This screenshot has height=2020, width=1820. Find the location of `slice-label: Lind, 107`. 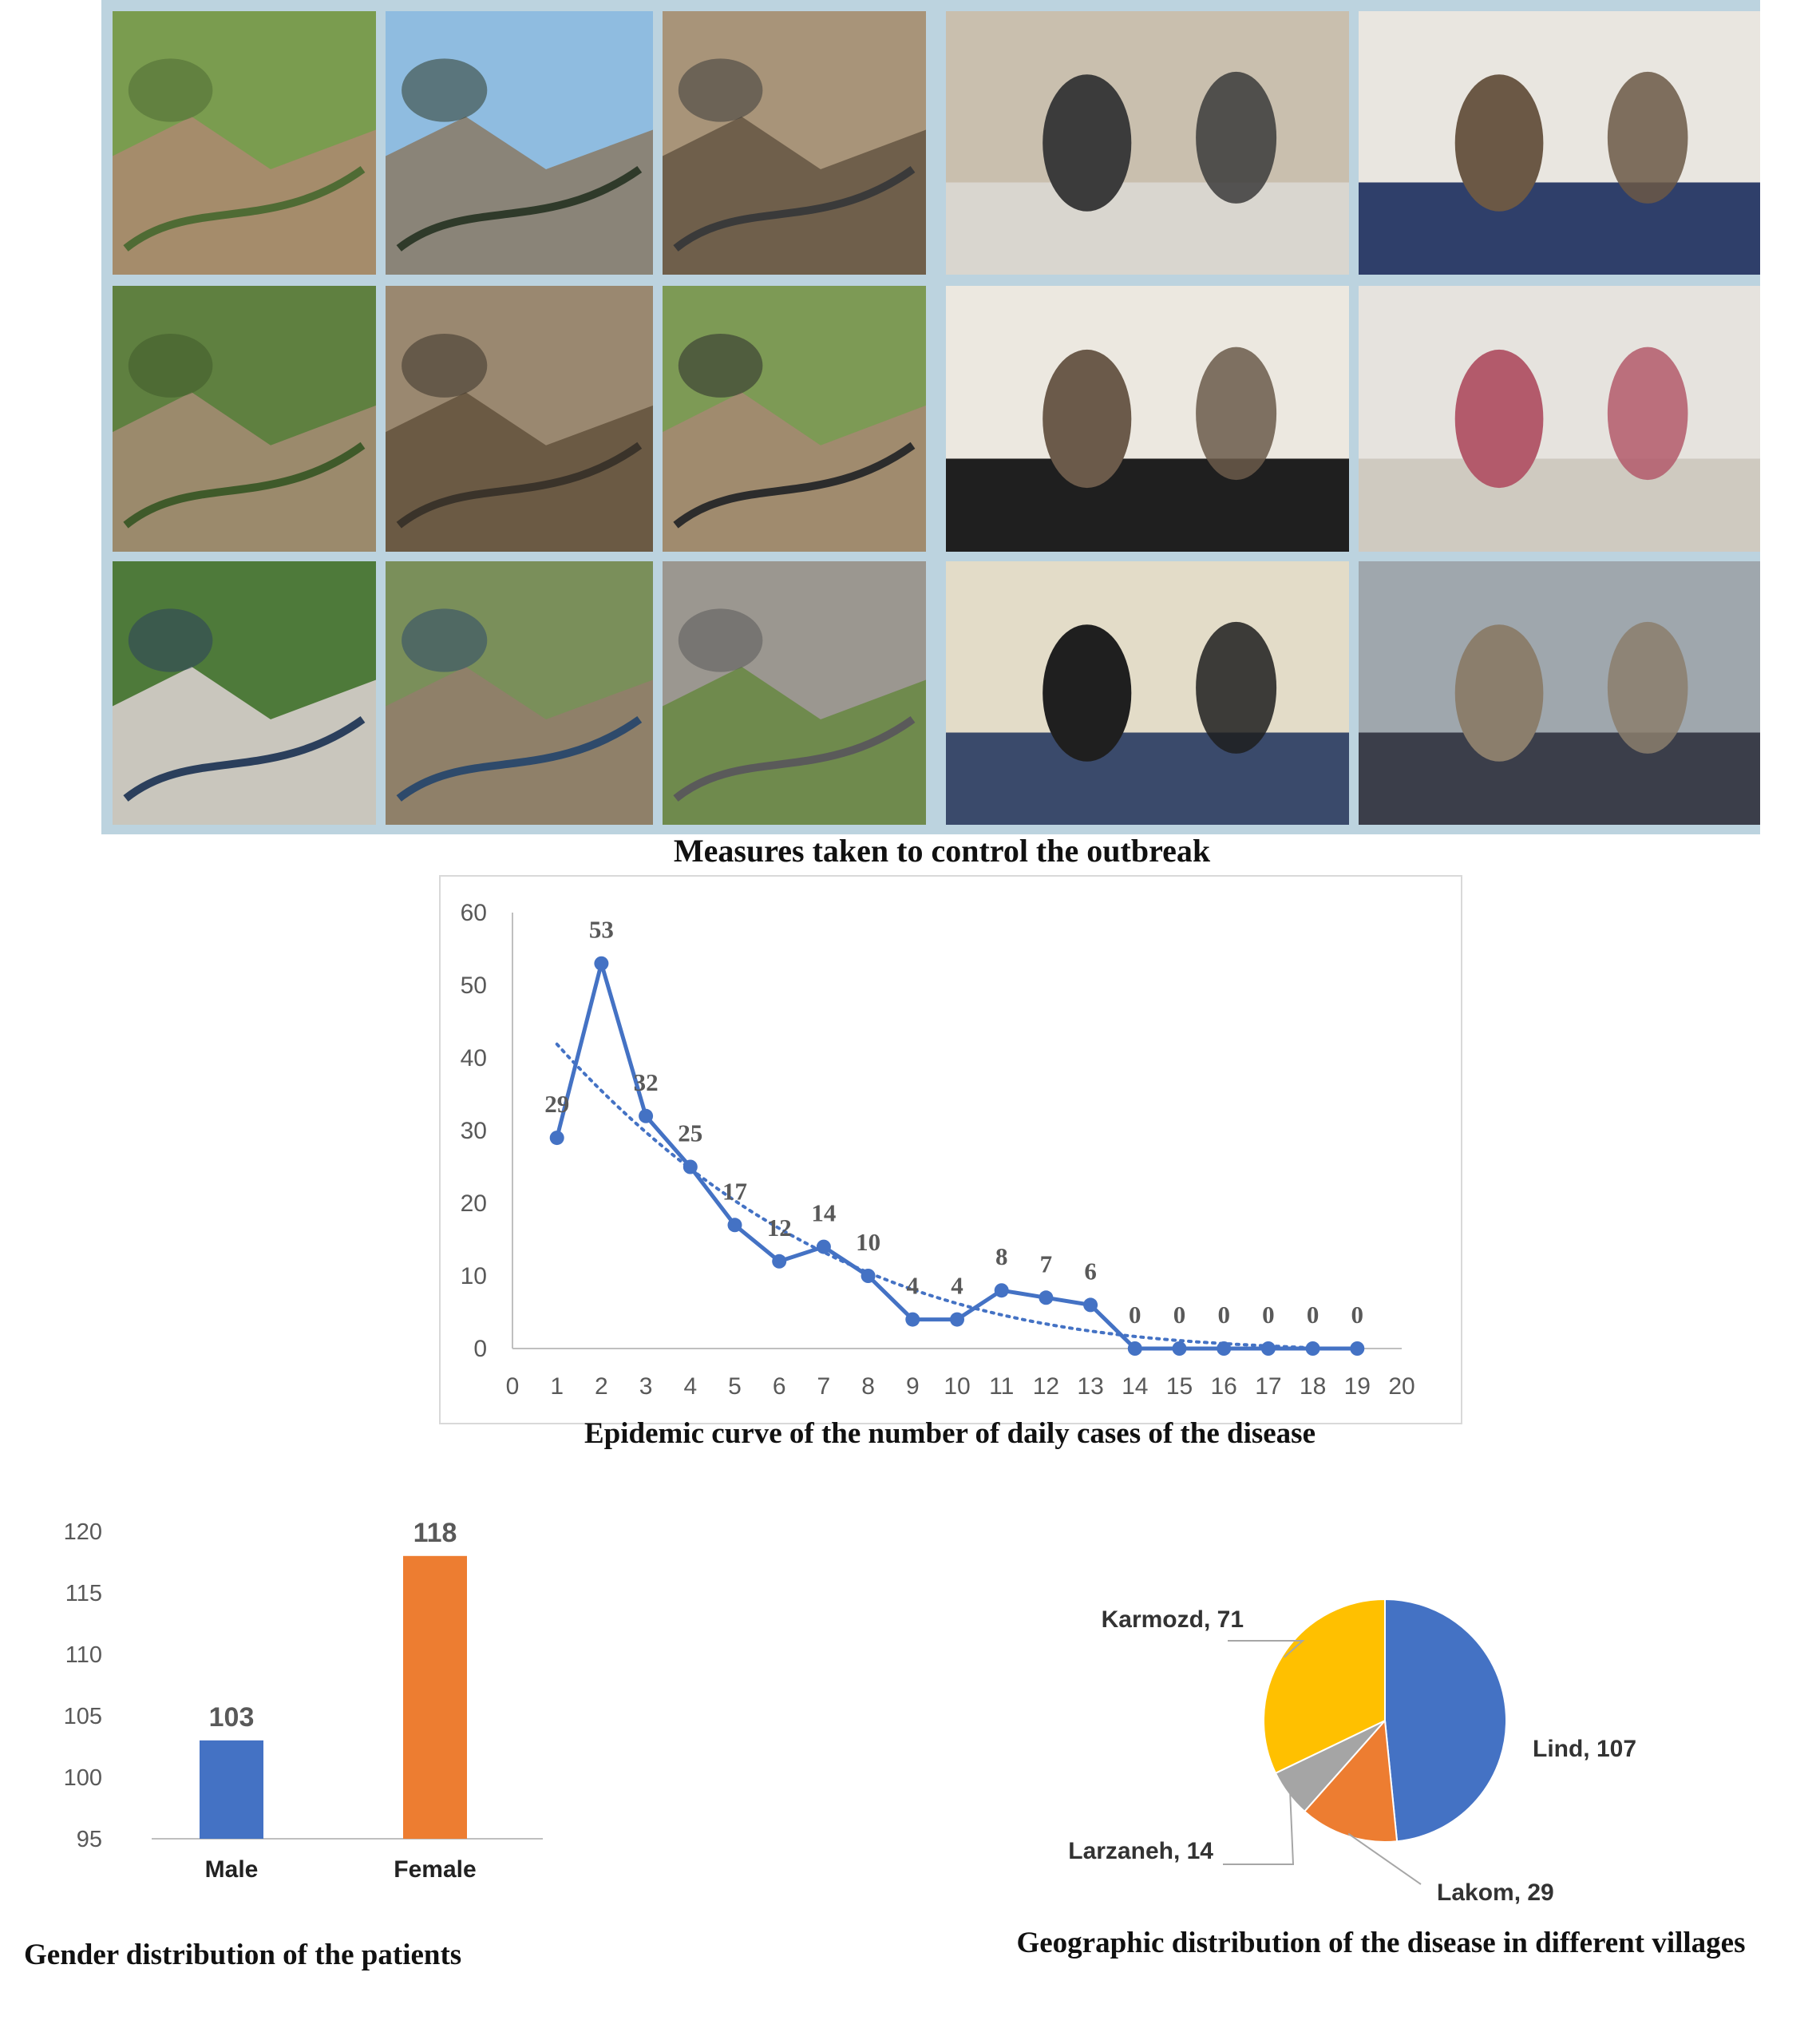

slice-label: Lind, 107 is located at coordinates (1585, 1749).